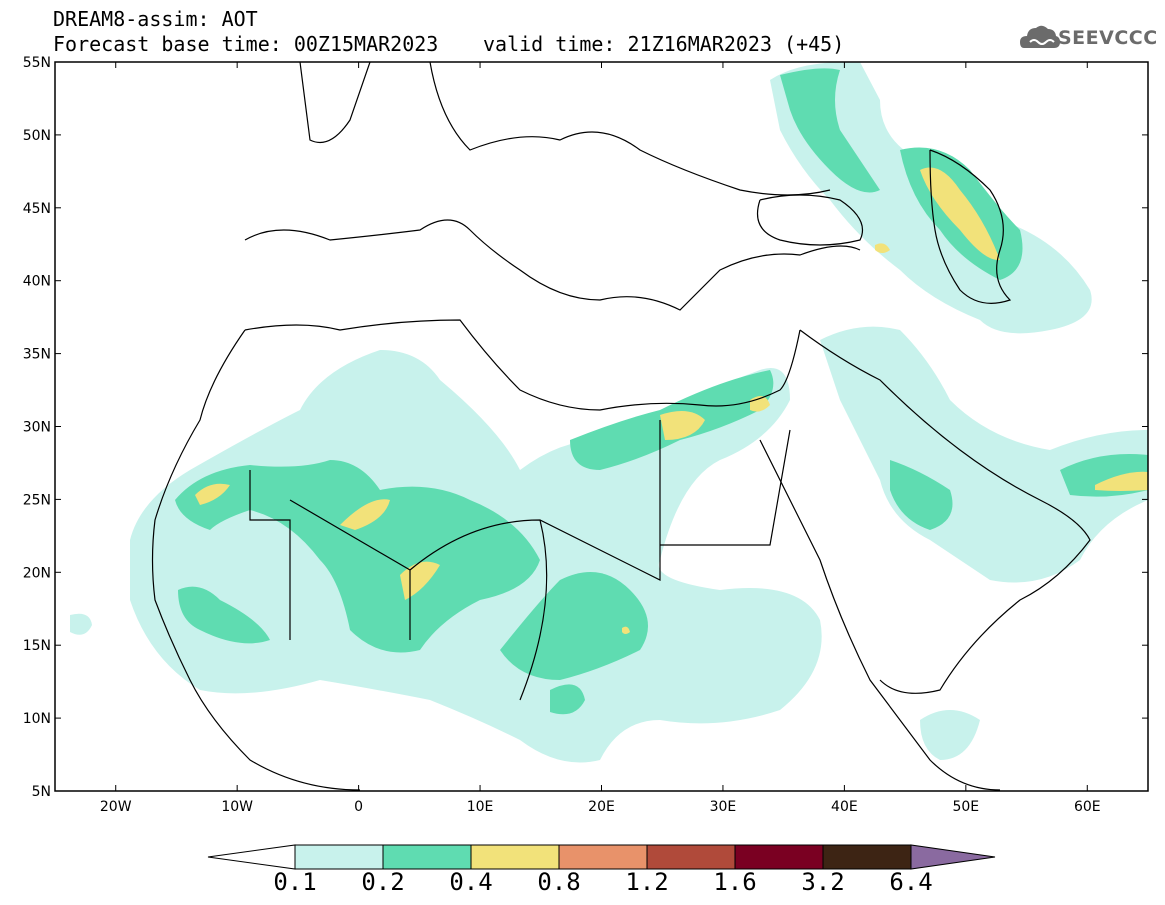 Image resolution: width=1165 pixels, height=905 pixels. Describe the element at coordinates (383, 882) in the screenshot. I see `colorbar-label: 0.2` at that location.